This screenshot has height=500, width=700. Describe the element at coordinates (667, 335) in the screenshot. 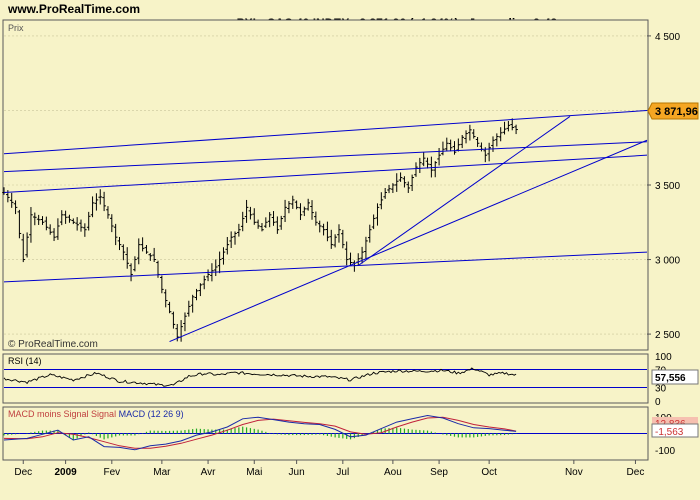

I see `price-tick-label: 2 500` at that location.